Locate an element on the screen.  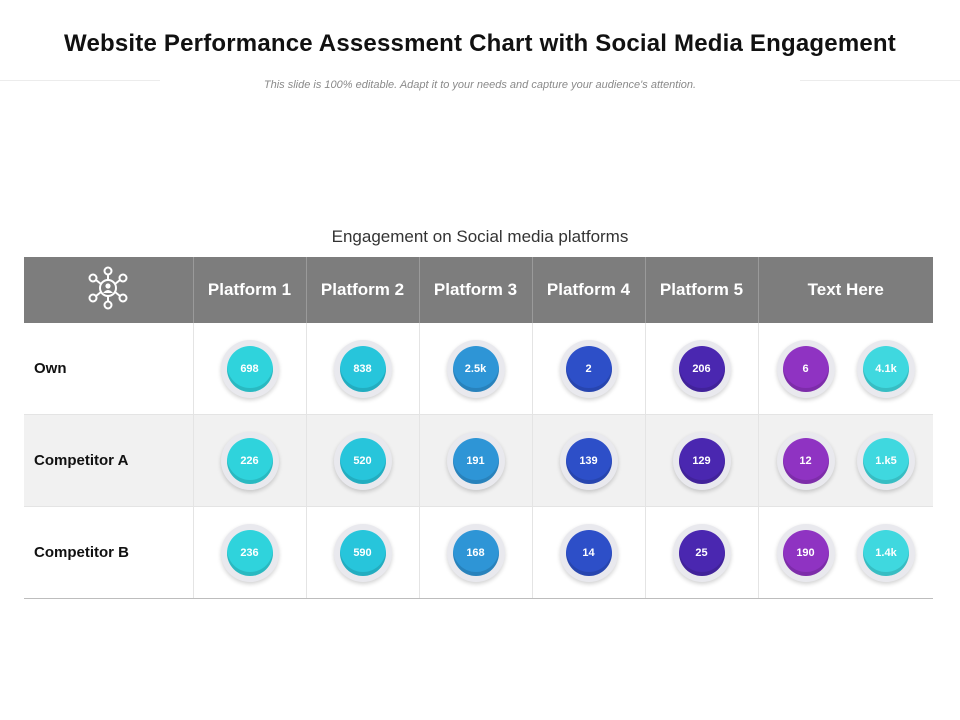
value-circle: 4.1k is located at coordinates (886, 368).